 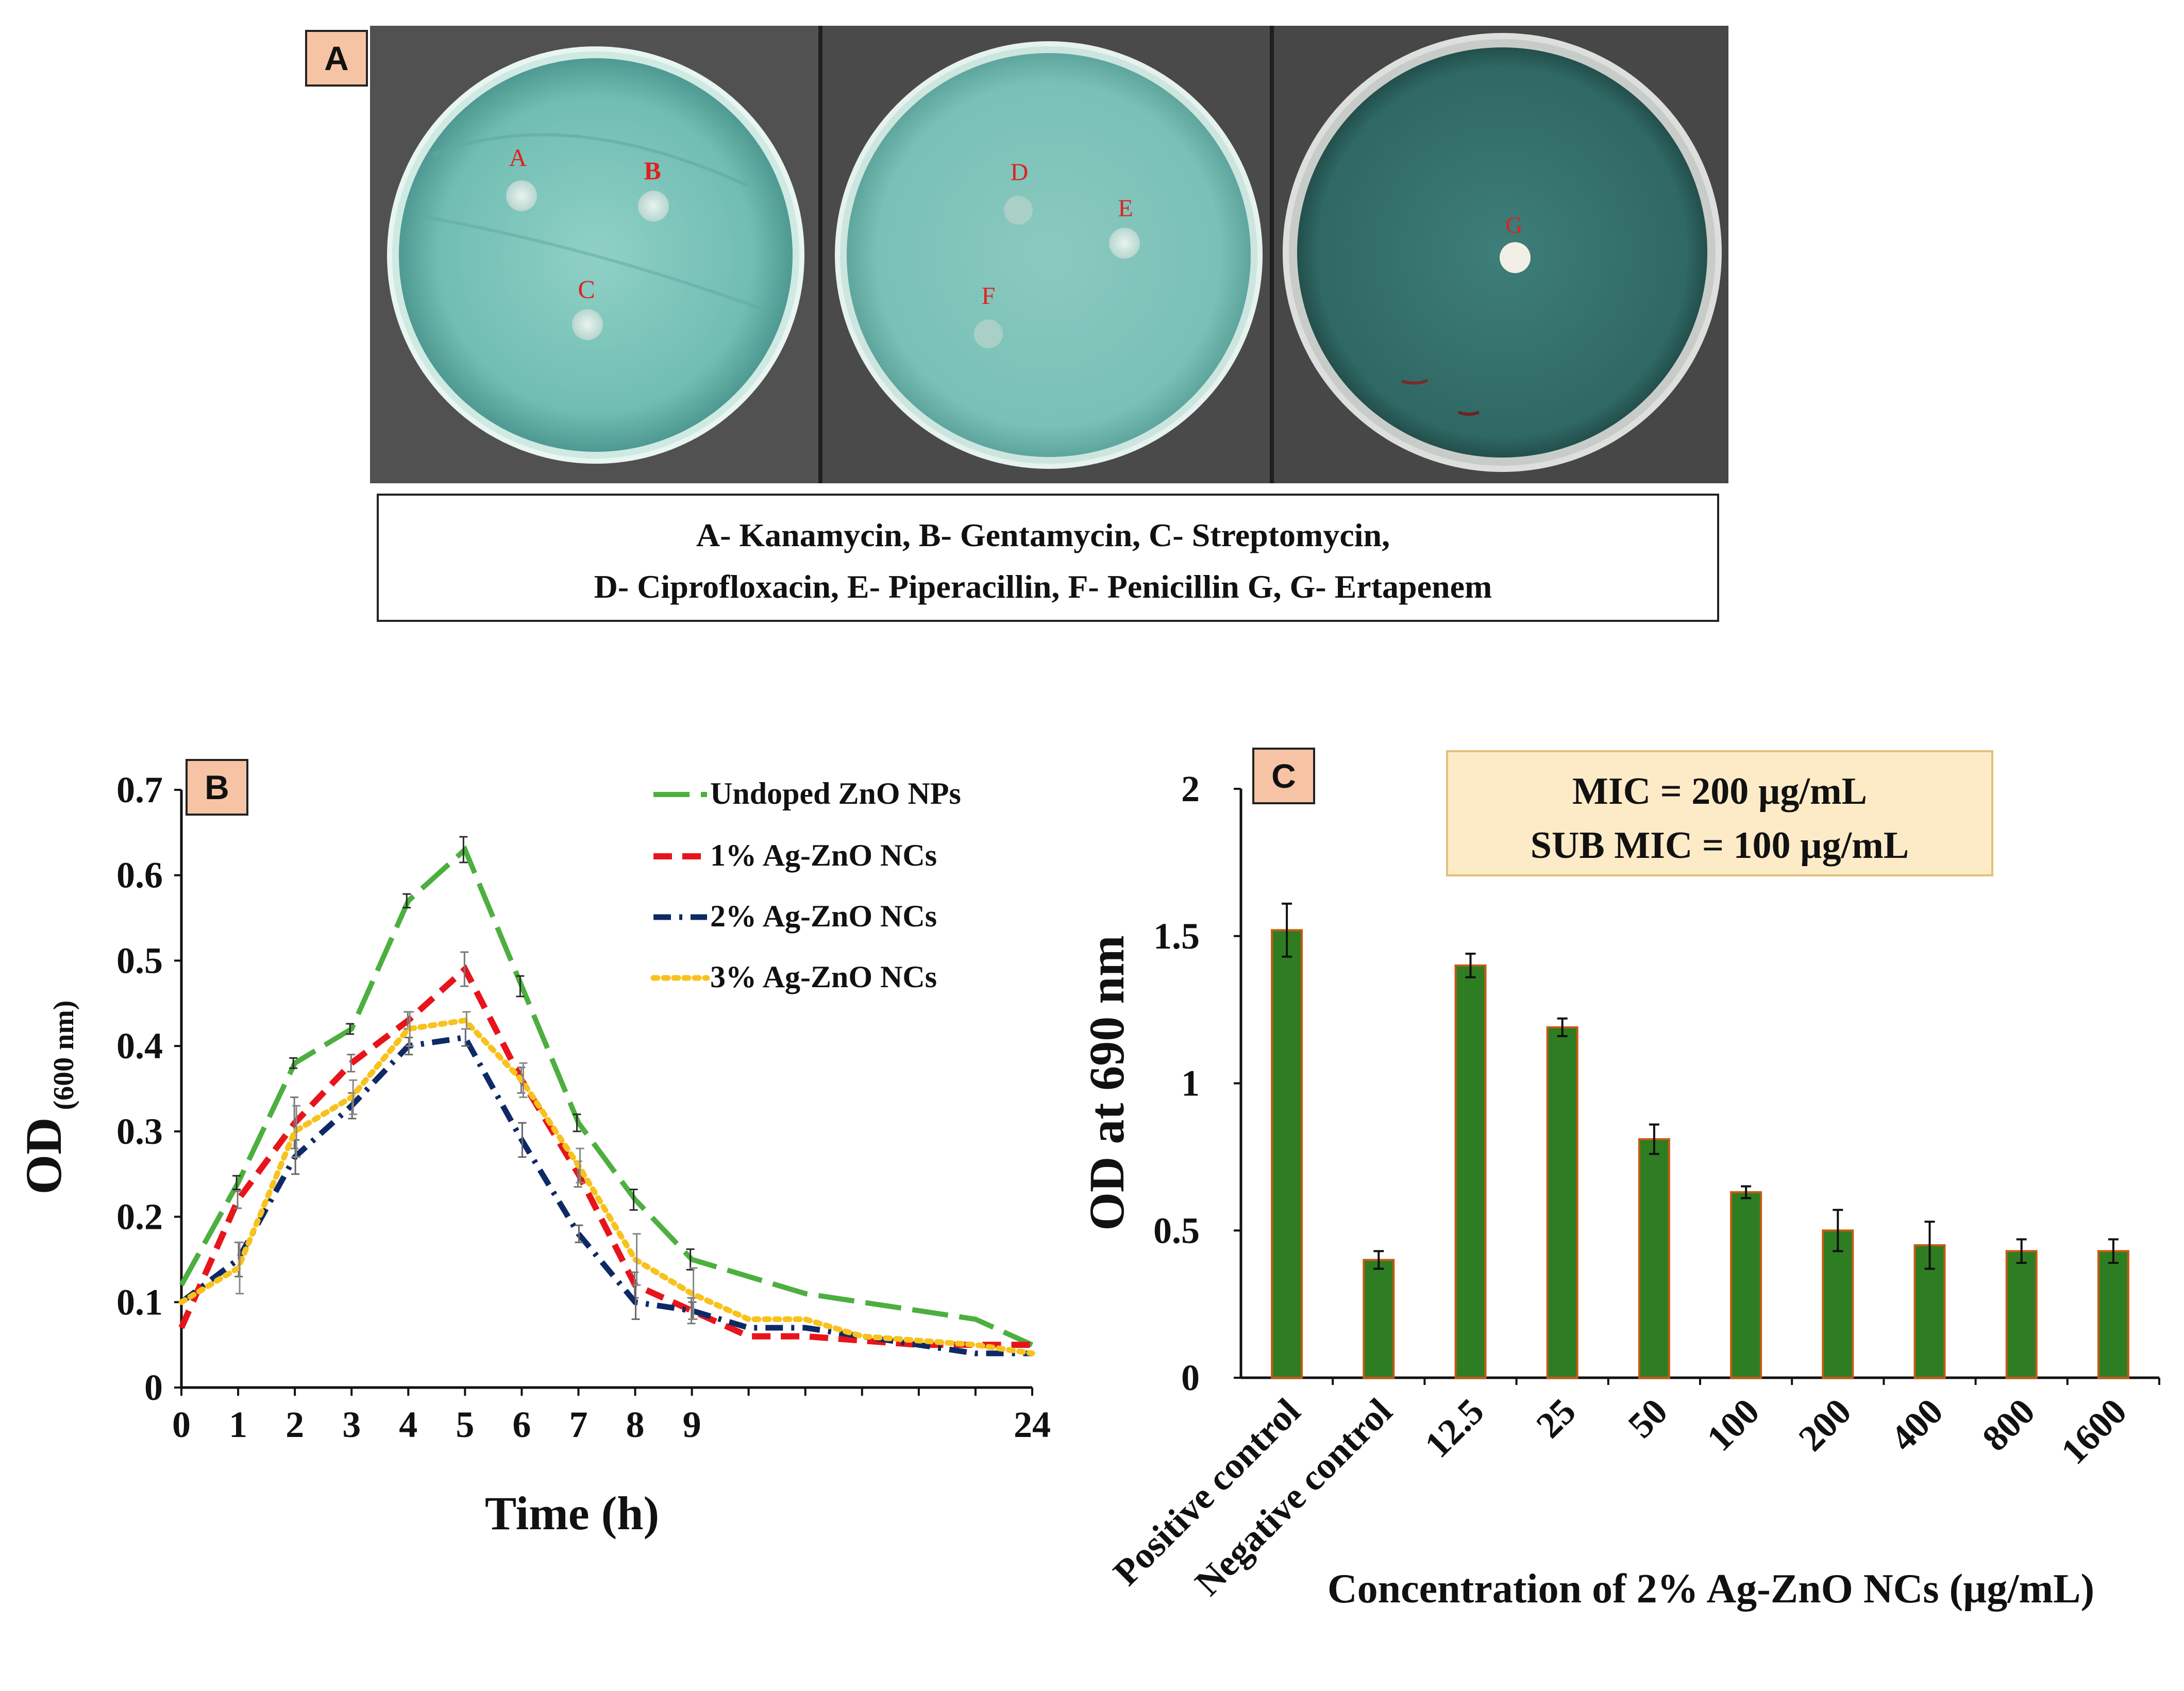 What do you see at coordinates (1700, 1140) in the screenshot?
I see `panel-c-bars` at bounding box center [1700, 1140].